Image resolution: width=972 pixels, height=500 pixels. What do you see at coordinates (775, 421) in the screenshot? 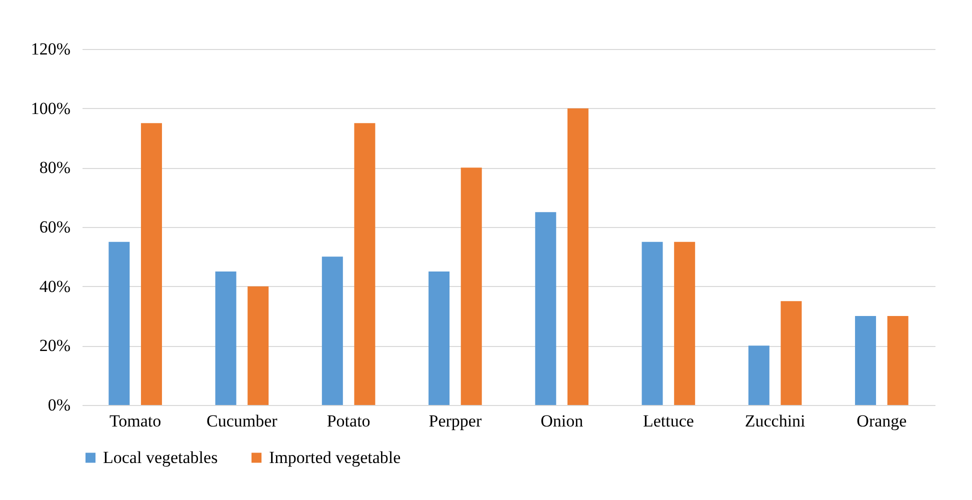
I see `x-tick-label: Zucchini` at bounding box center [775, 421].